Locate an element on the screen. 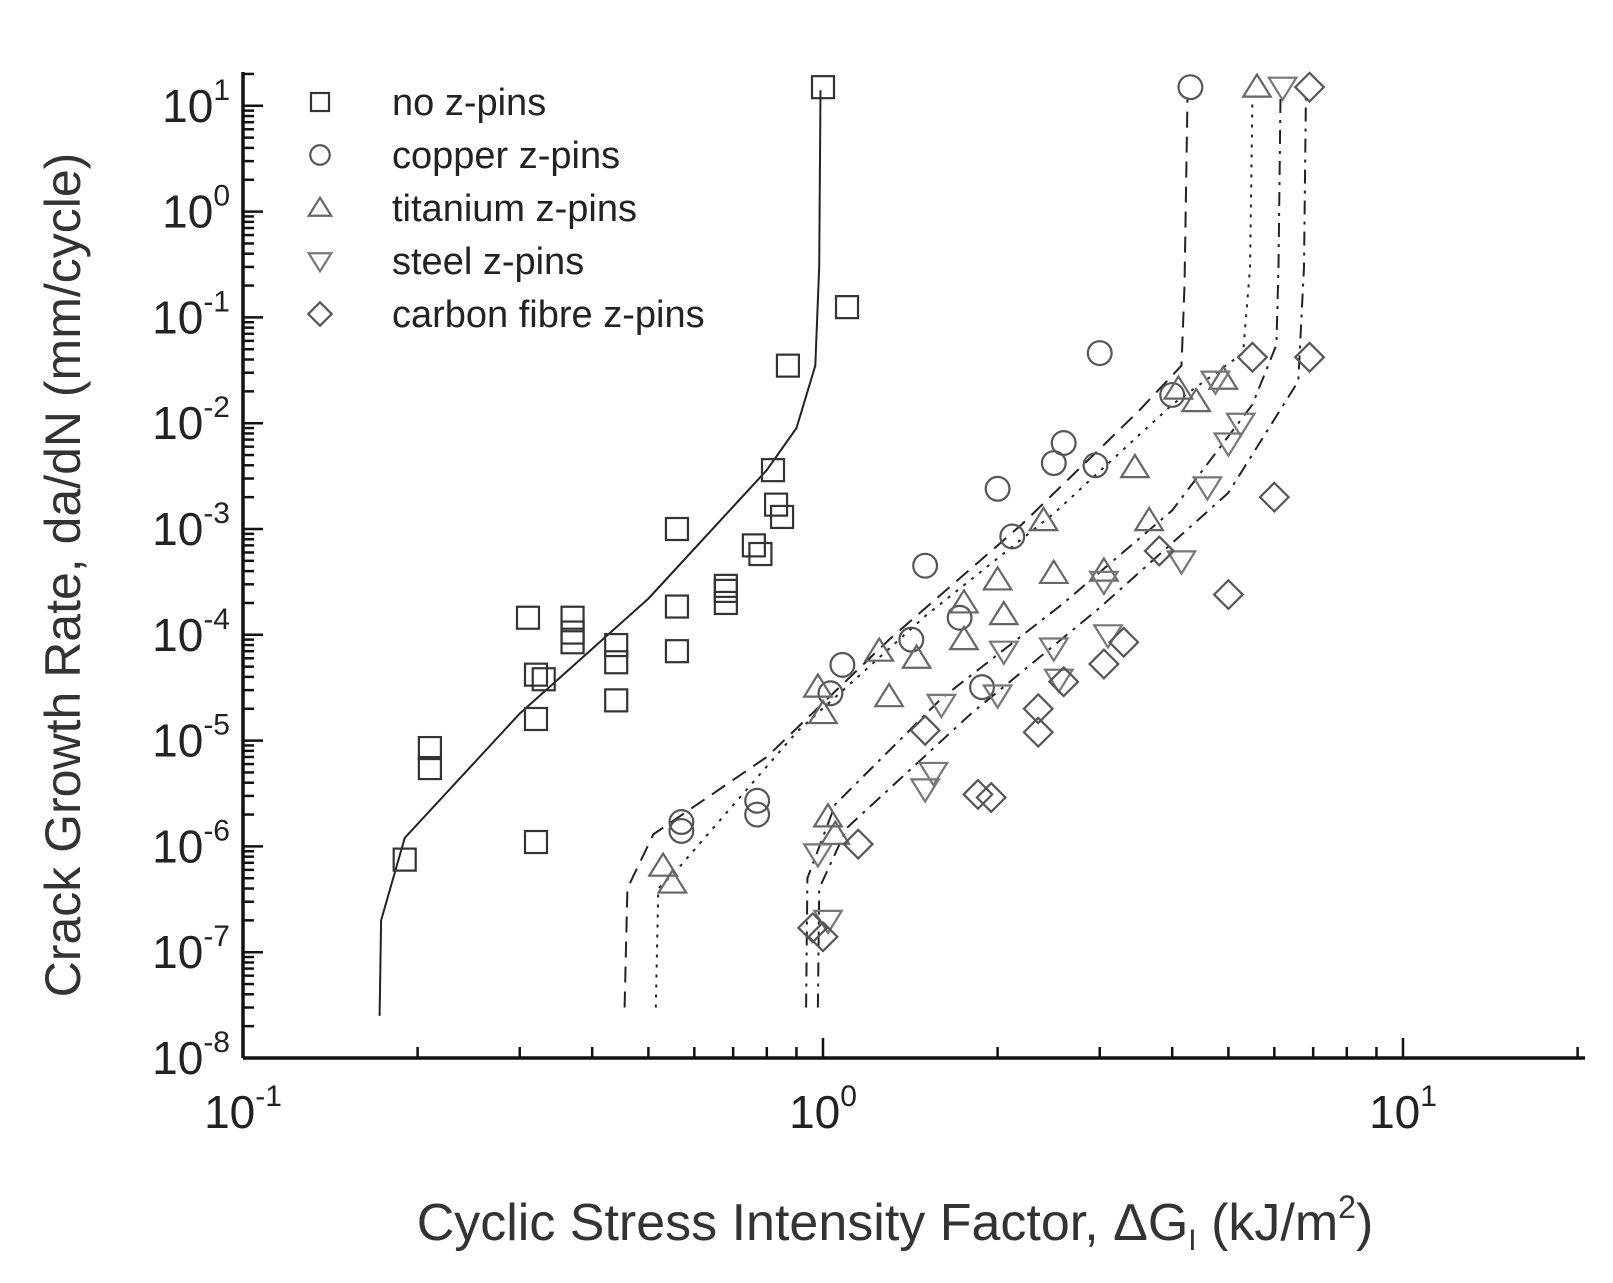  y-tick-label: 10⁻⁷ is located at coordinates (191, 949).